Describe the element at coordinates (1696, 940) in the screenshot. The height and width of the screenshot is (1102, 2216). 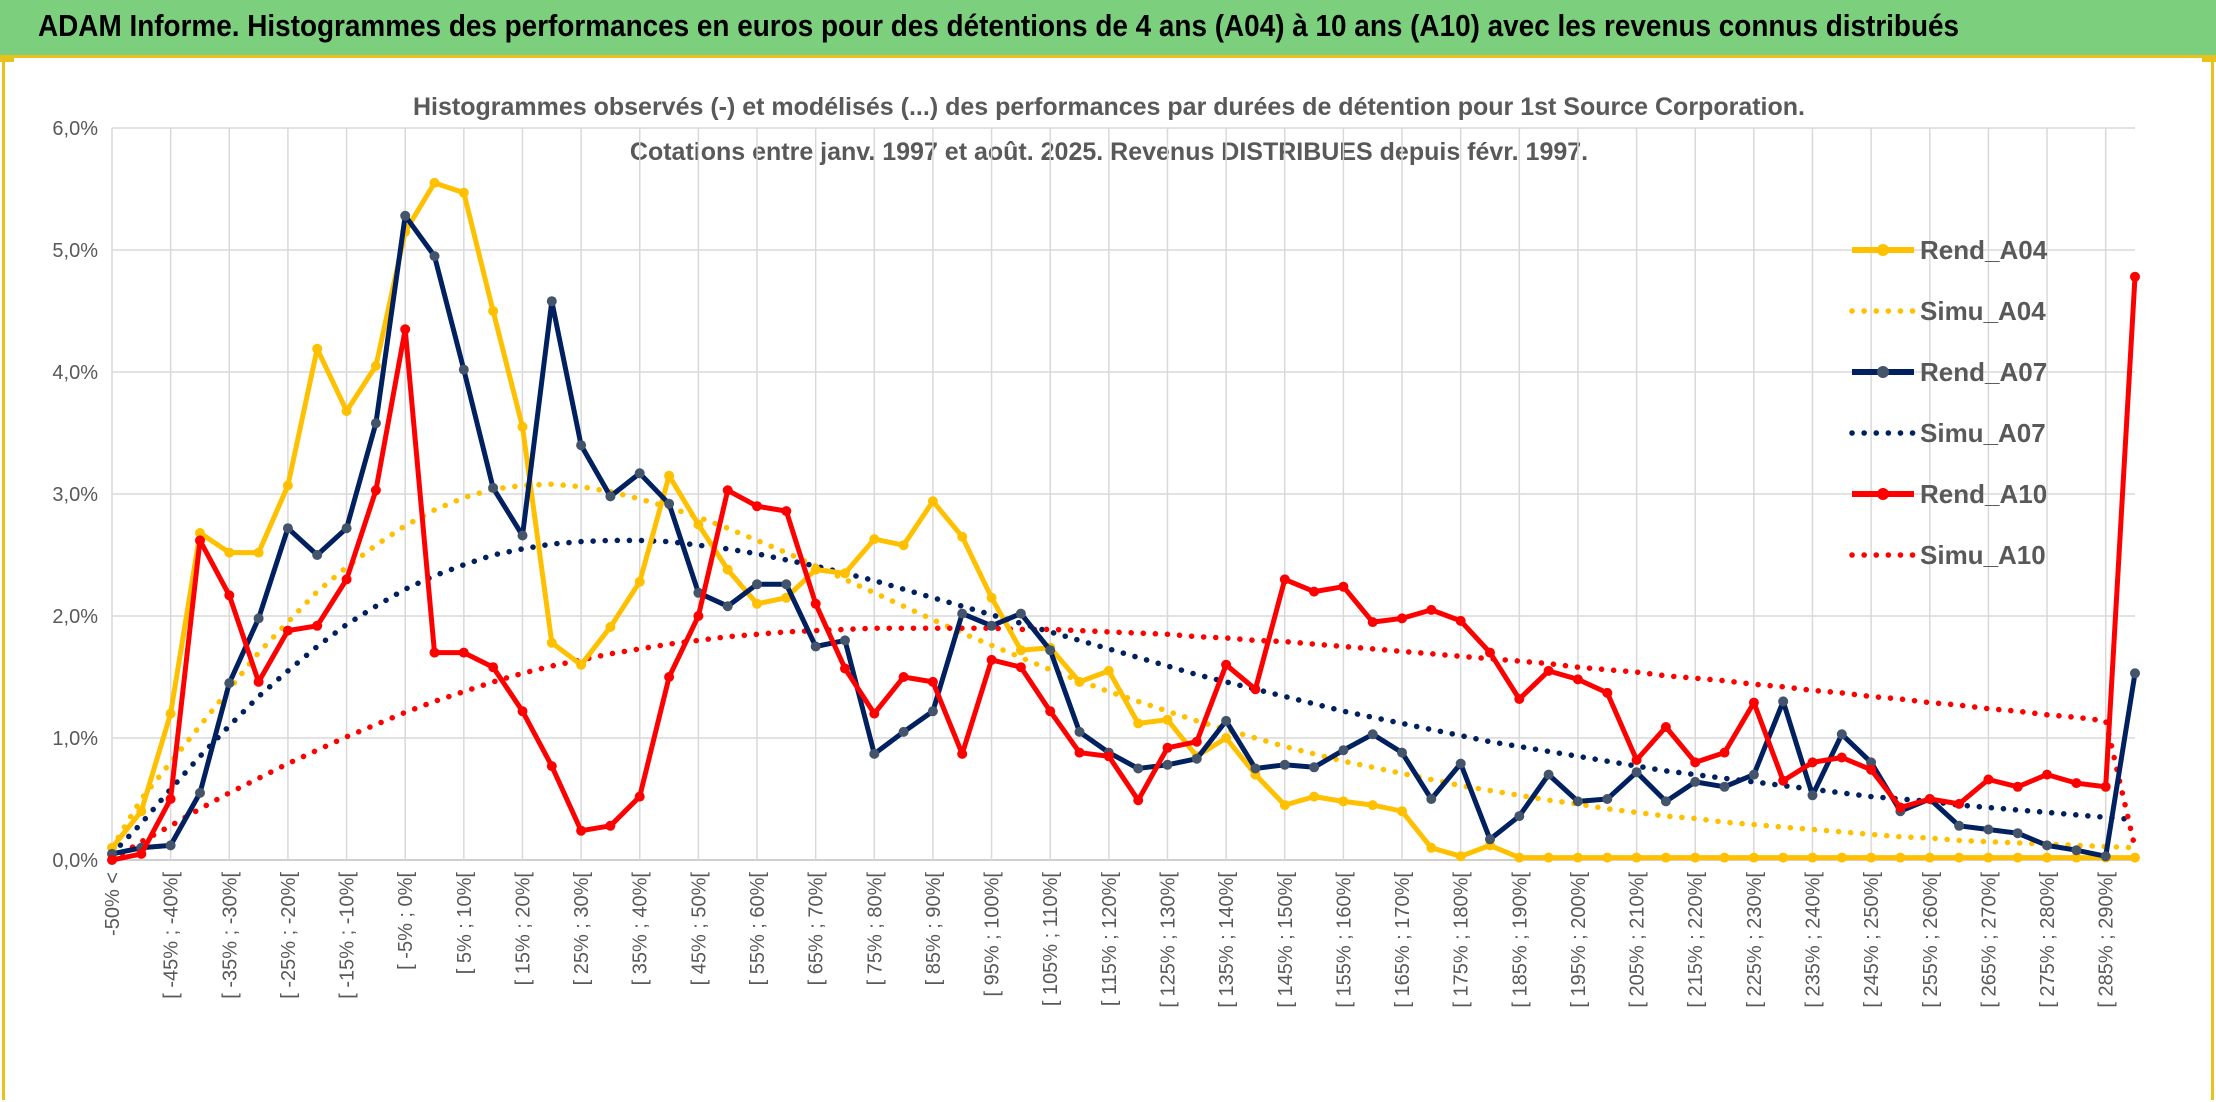
I see `x-tick-label: [ 215% ; 220%[` at that location.